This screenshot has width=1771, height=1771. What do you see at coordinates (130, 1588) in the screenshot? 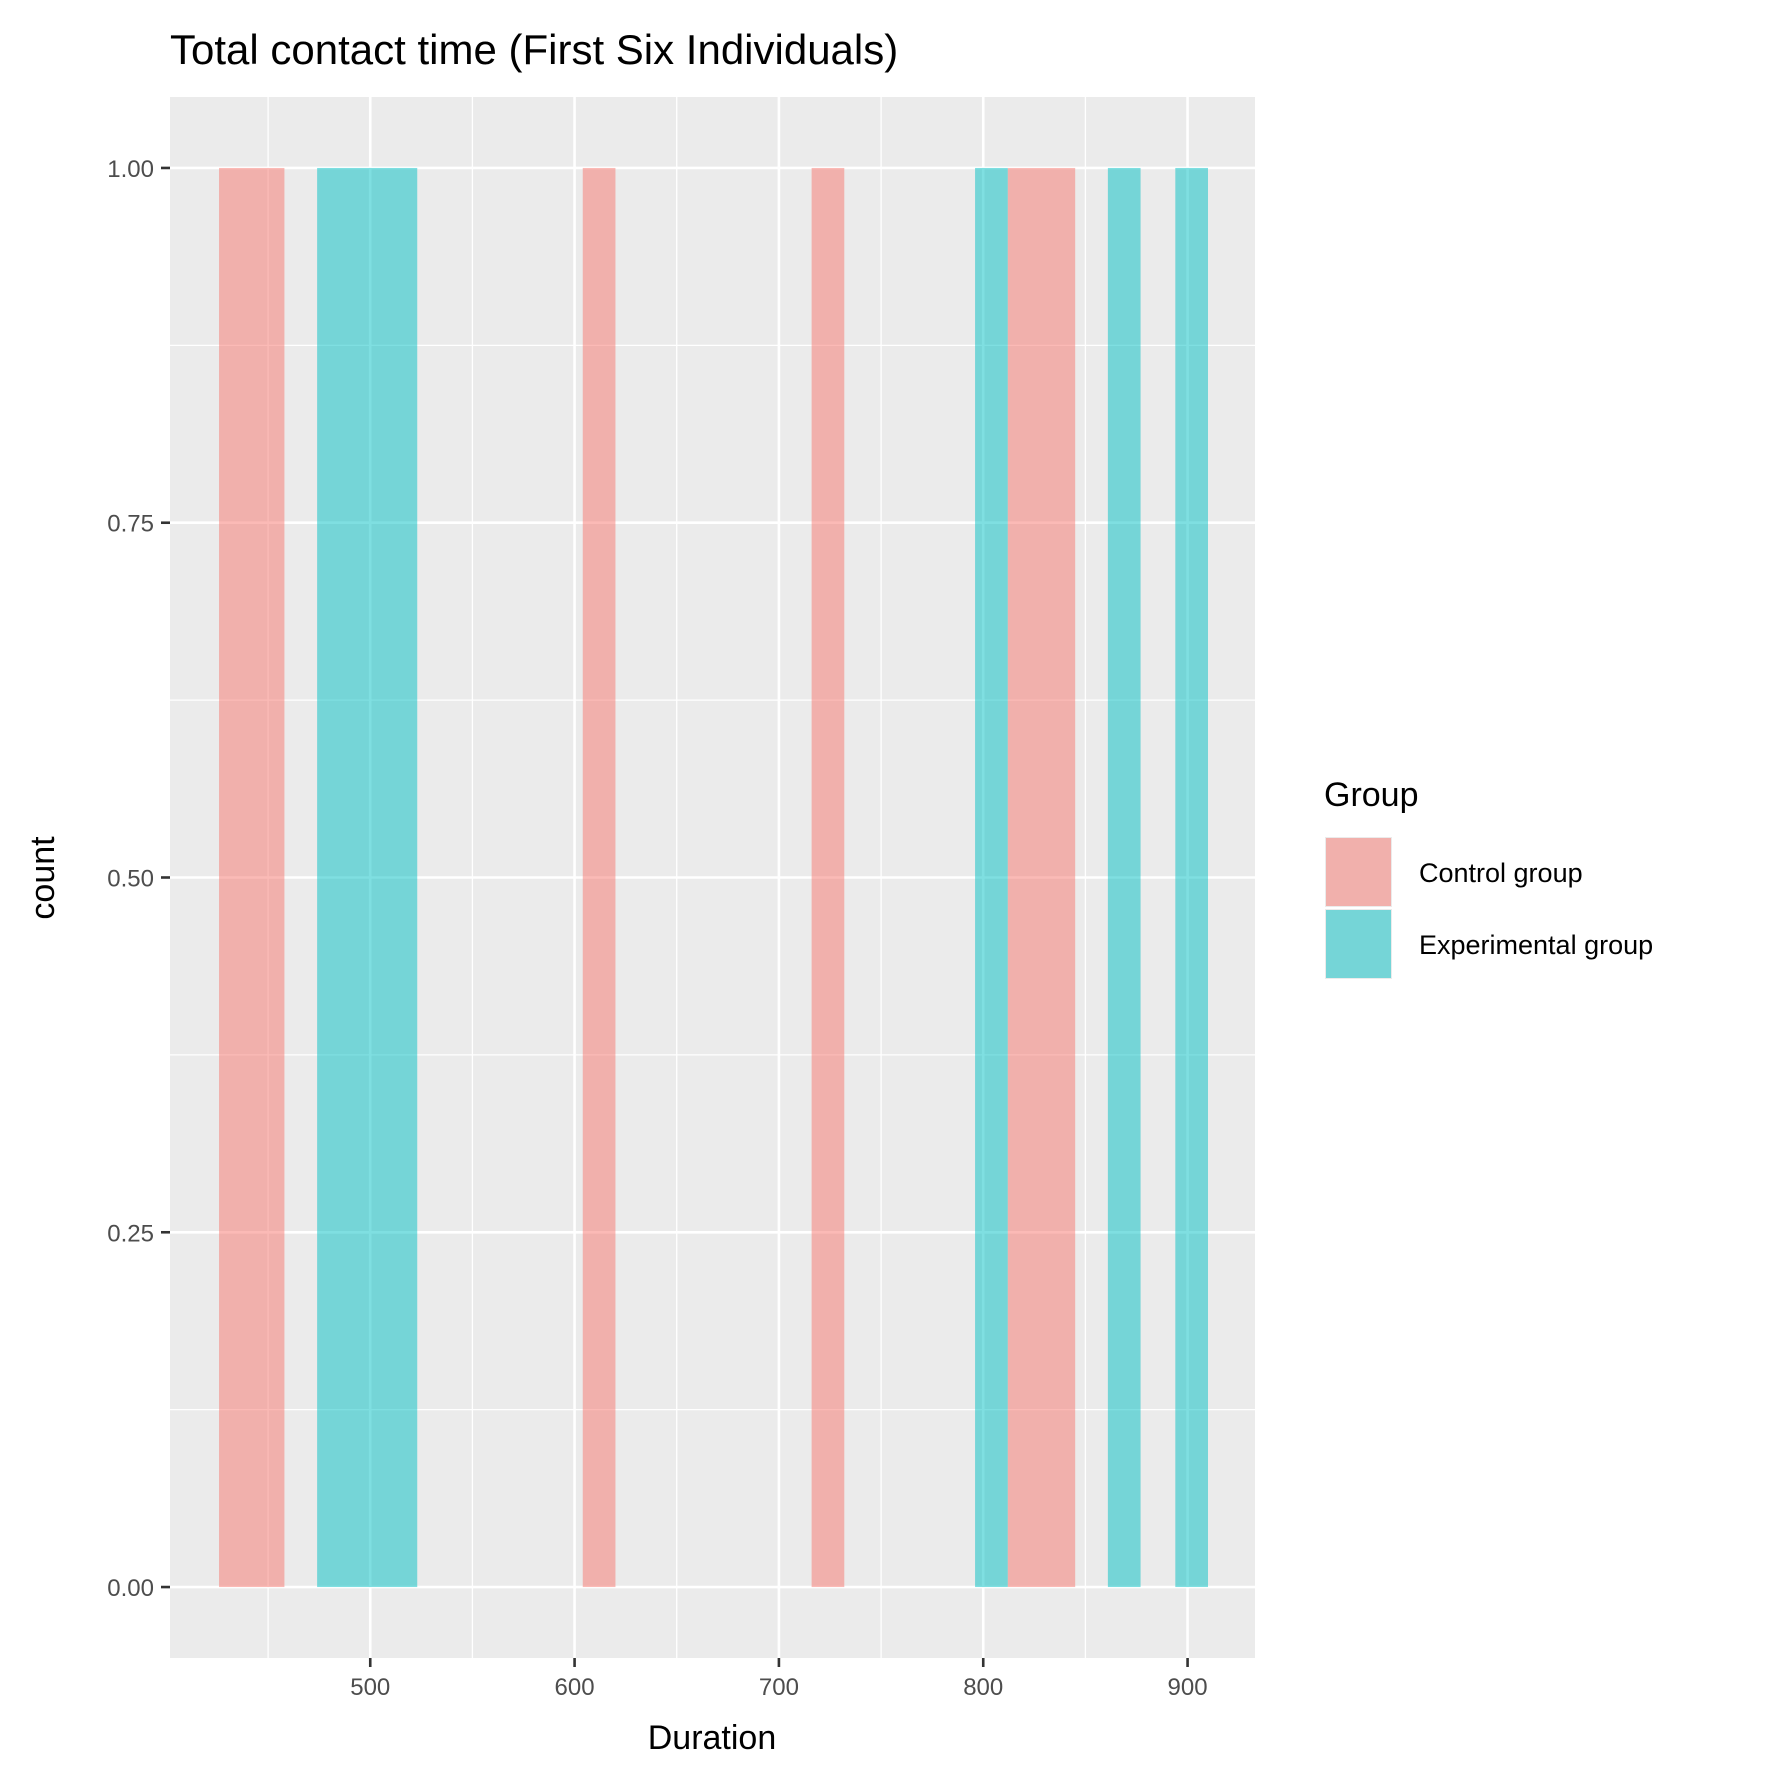
I see `y-tick-label: 0.00` at bounding box center [130, 1588].